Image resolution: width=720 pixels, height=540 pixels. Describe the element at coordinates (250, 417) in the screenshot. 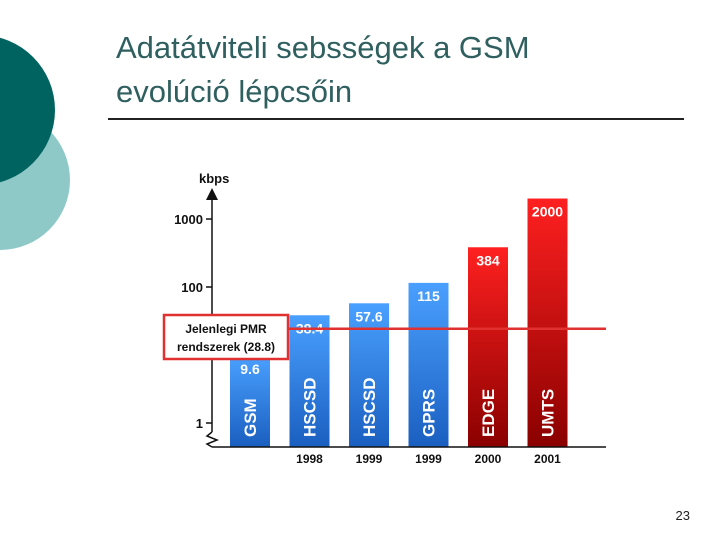

I see `bar-category-label: GSM` at that location.